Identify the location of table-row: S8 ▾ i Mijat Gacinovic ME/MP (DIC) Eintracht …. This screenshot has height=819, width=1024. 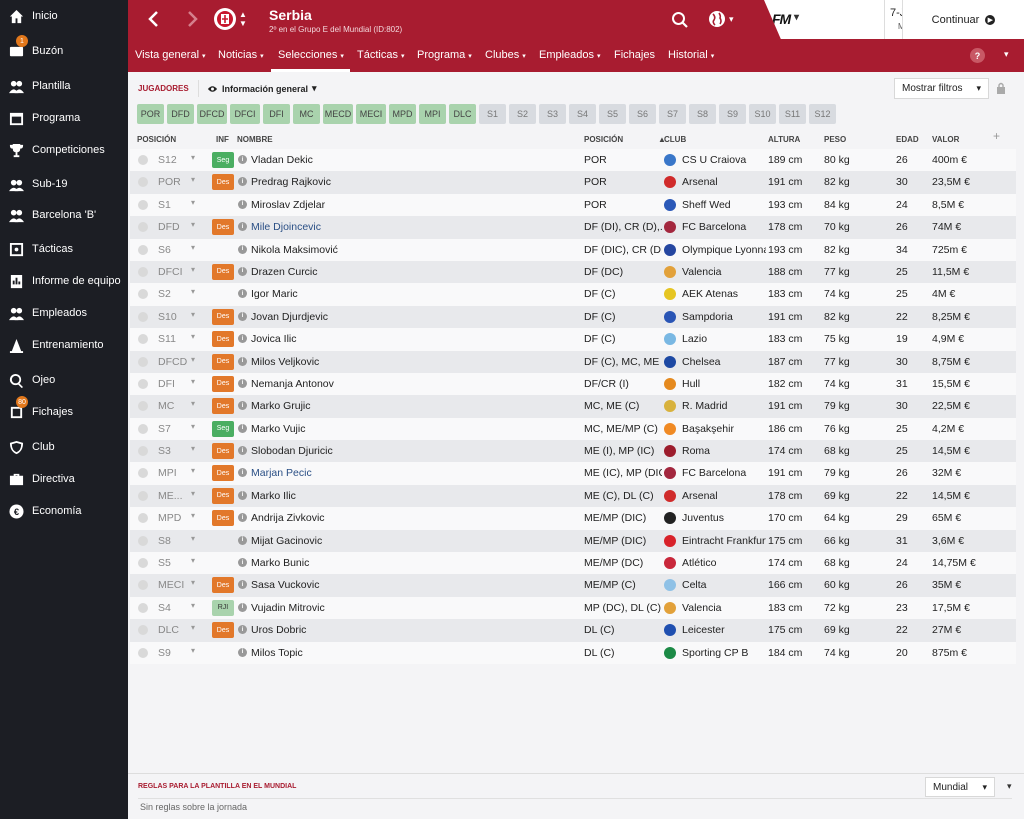
(573, 541).